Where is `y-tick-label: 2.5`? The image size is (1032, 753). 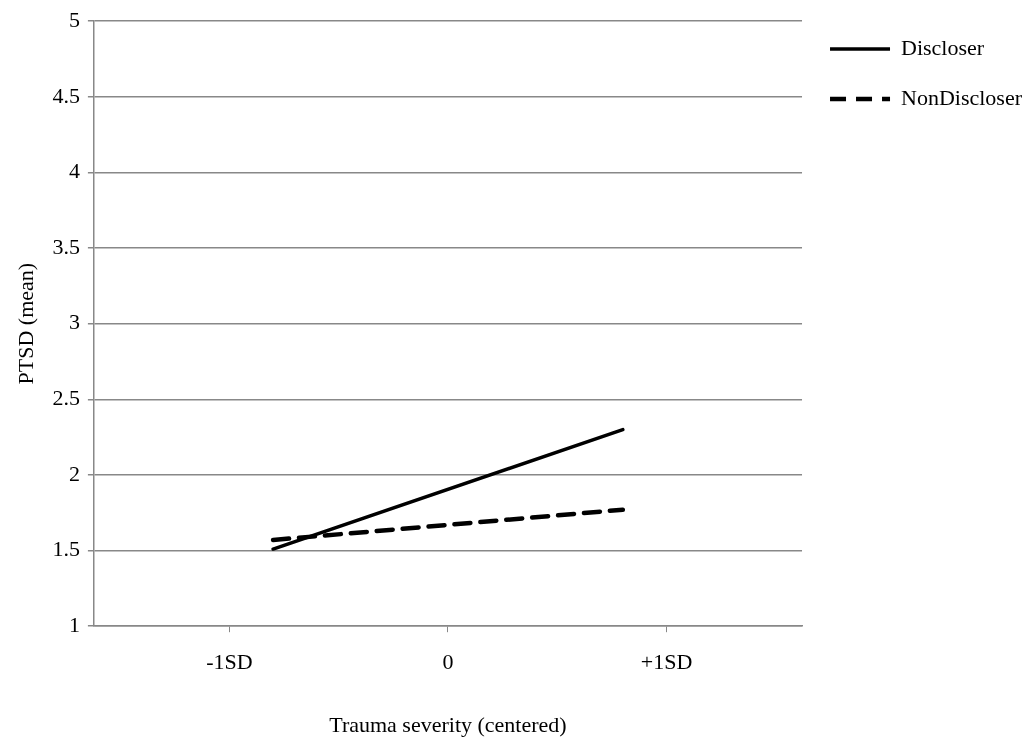
y-tick-label: 2.5 is located at coordinates (66, 398).